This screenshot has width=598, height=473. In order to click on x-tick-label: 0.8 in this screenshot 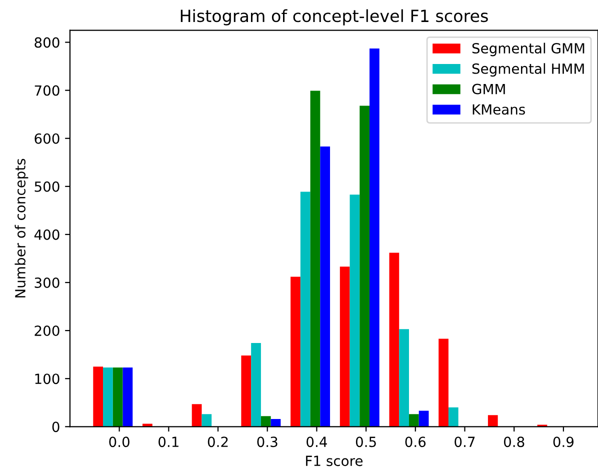, I will do `click(514, 442)`.